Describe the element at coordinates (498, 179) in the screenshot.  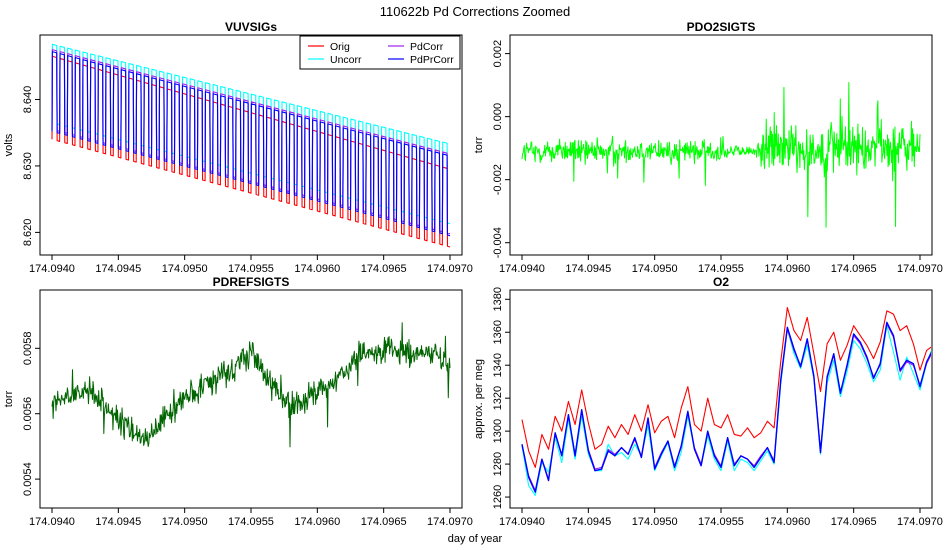
I see `pdo2sigts-y-tick-label: -0.002` at that location.